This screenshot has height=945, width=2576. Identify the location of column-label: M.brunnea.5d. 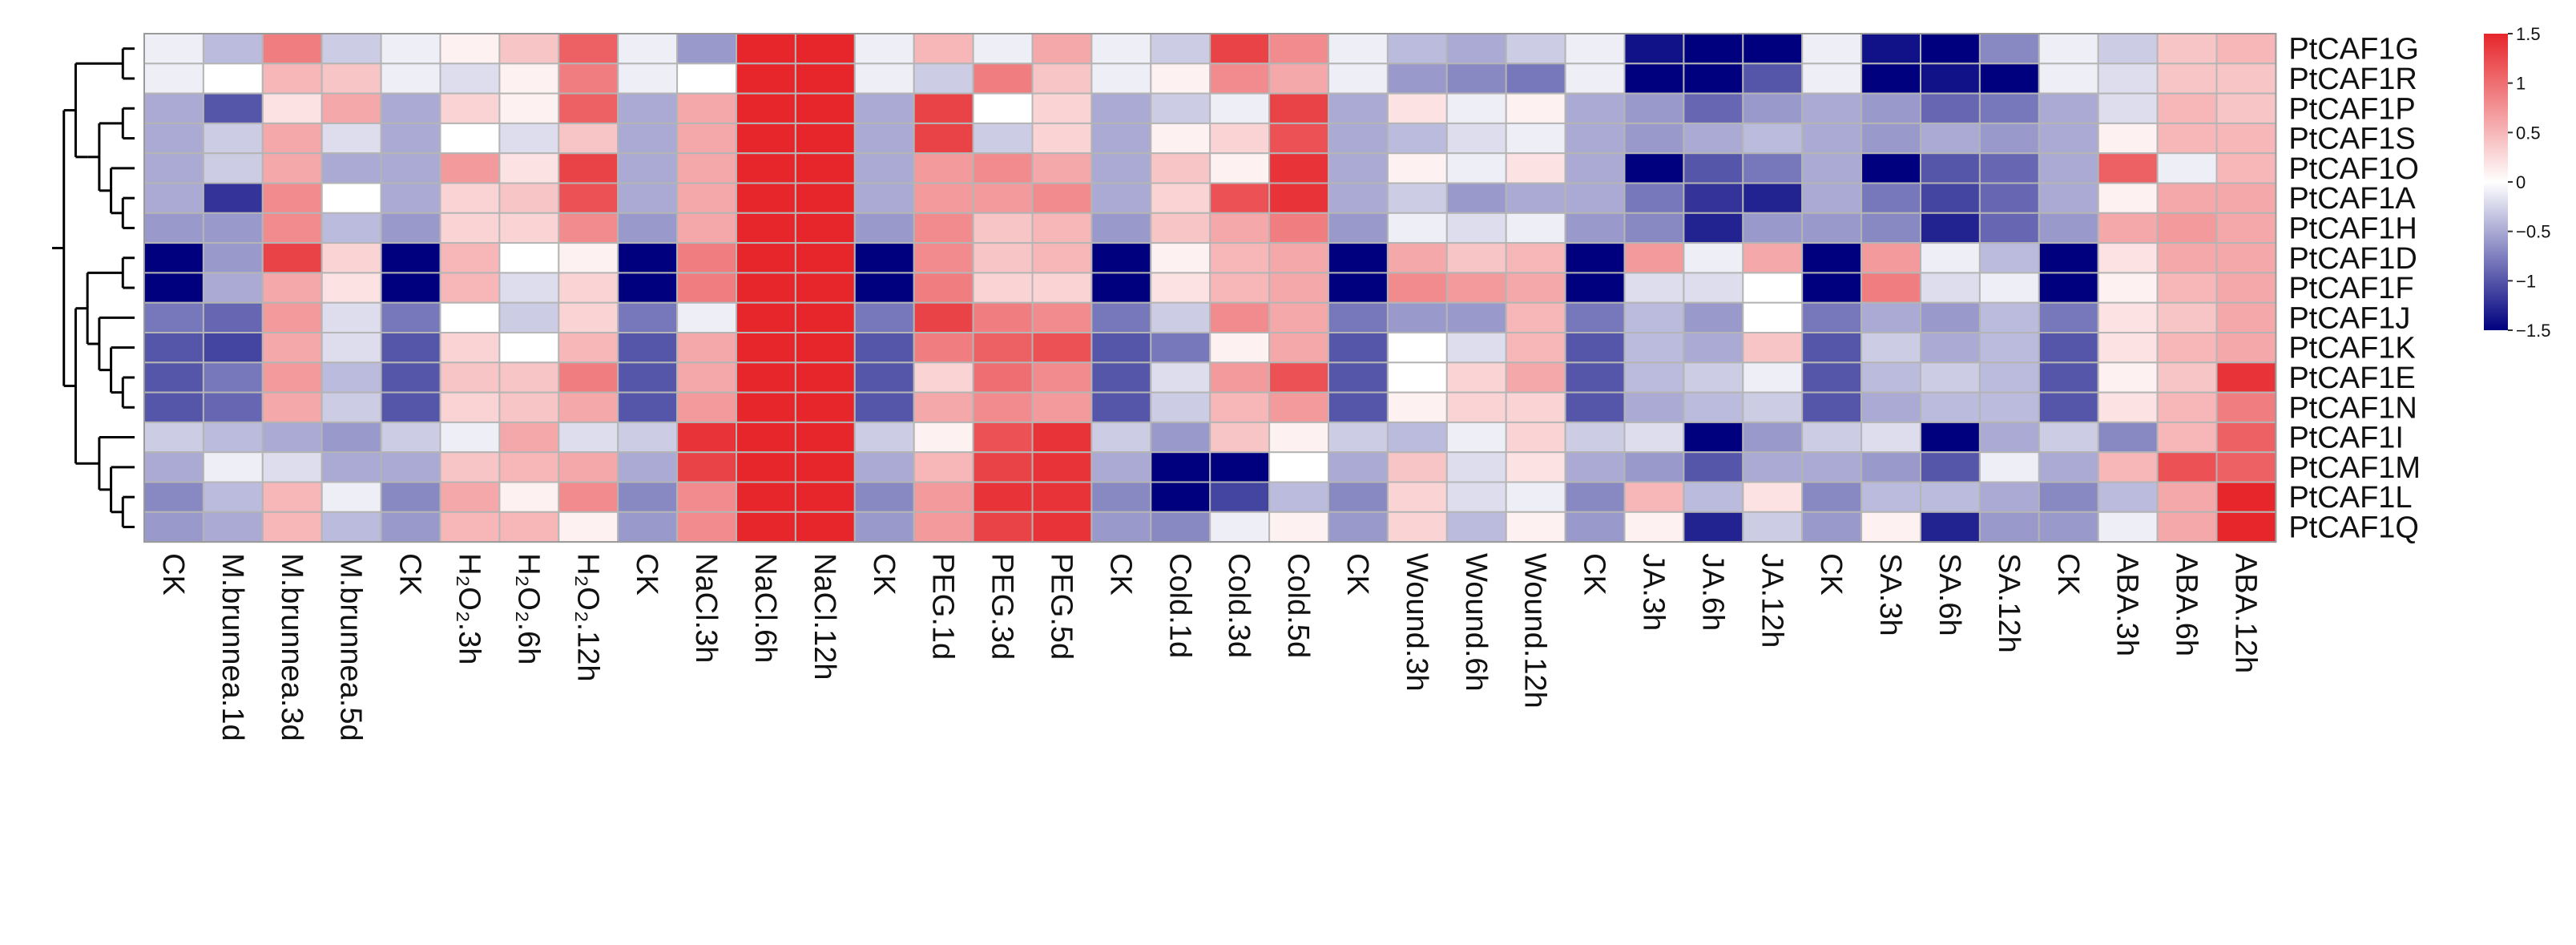
(351, 647).